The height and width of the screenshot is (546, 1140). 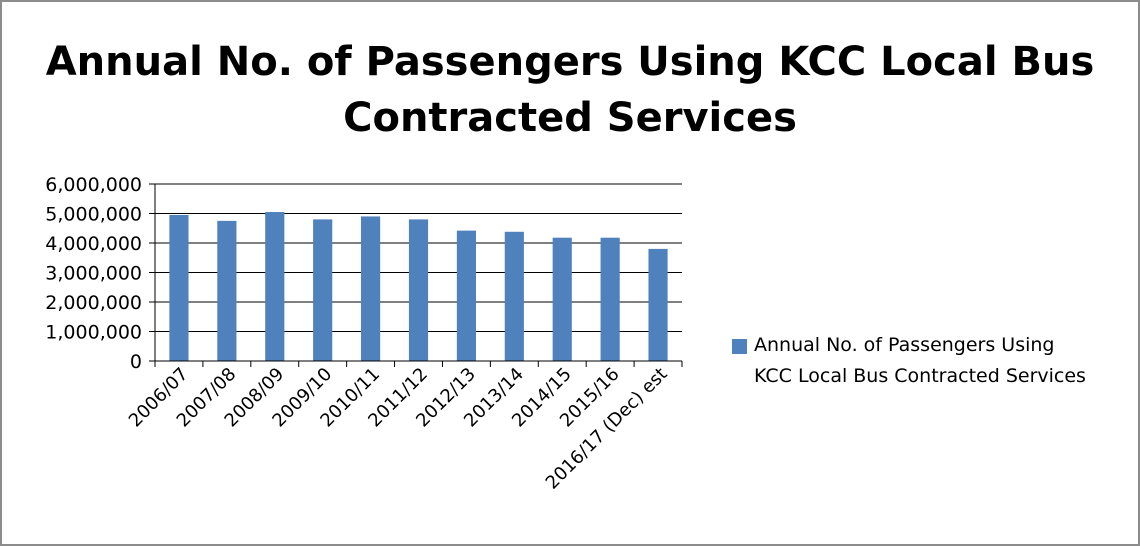 What do you see at coordinates (739, 346) in the screenshot?
I see `legend-swatch` at bounding box center [739, 346].